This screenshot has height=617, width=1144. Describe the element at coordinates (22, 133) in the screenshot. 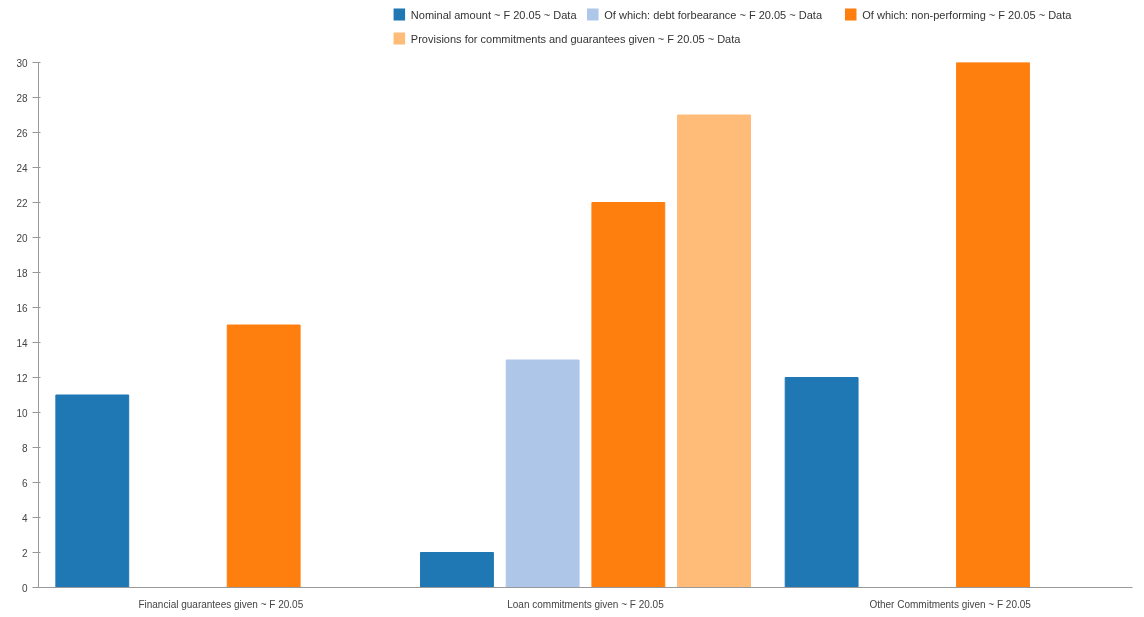

I see `y-tick-label: 26` at that location.